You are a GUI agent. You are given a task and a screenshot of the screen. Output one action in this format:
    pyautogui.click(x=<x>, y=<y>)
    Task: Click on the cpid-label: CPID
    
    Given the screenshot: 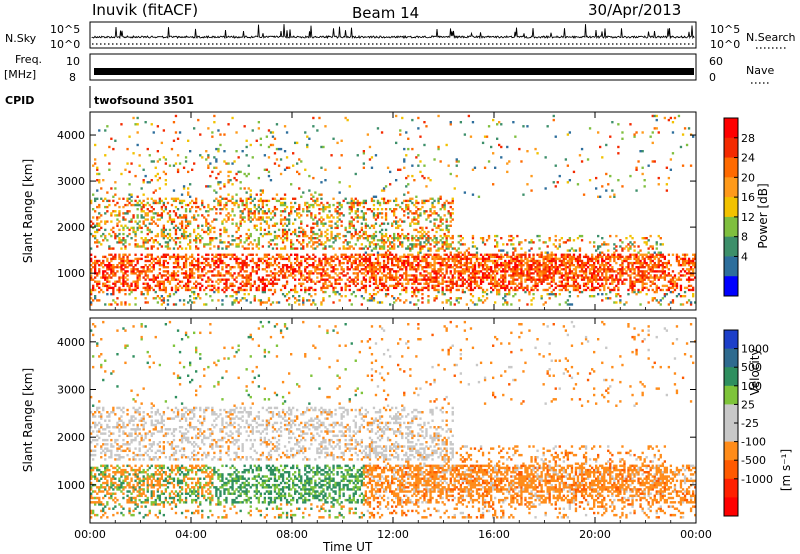 What is the action you would take?
    pyautogui.click(x=19, y=100)
    